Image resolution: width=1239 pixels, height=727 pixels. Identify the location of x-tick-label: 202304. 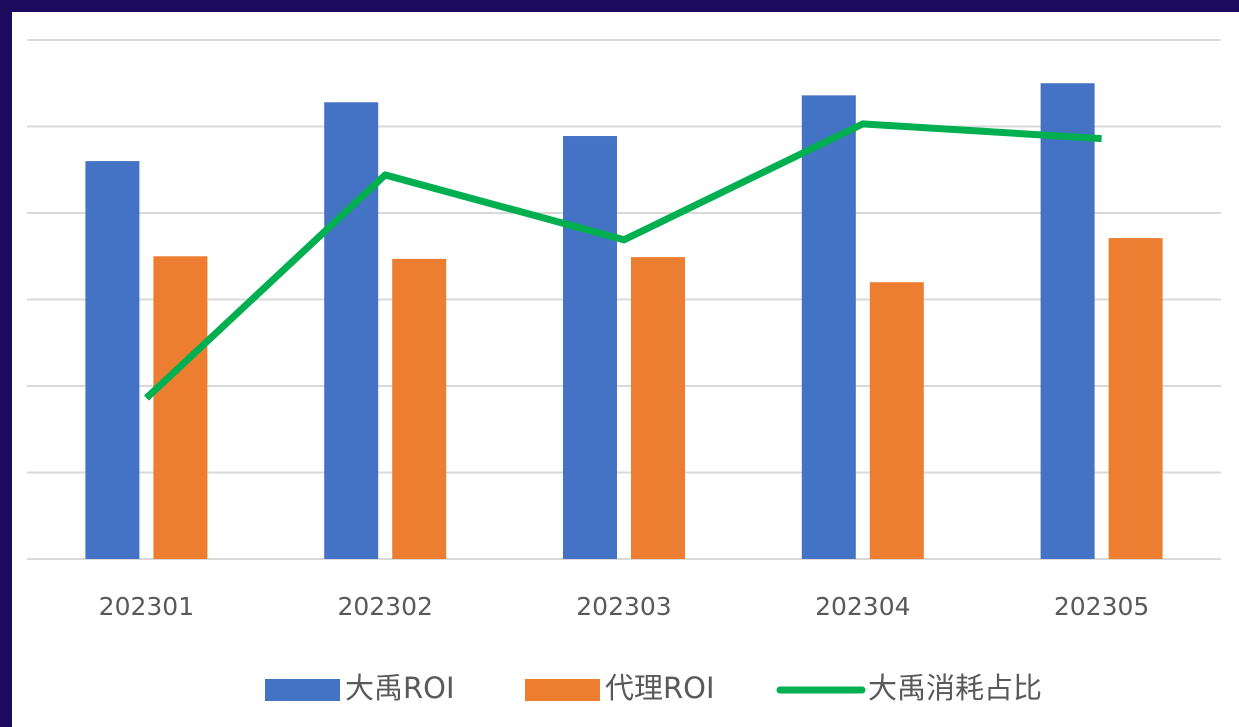
(862, 606).